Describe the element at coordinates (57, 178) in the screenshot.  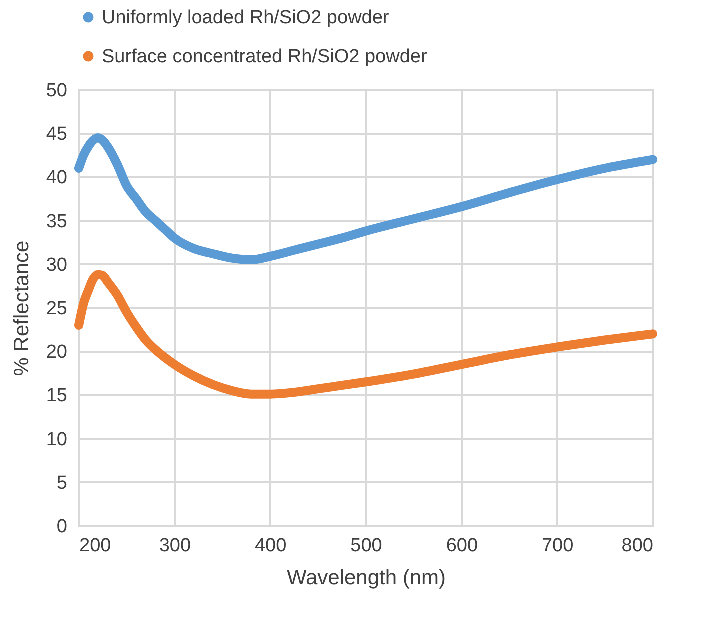
I see `y-tick-label: 40` at that location.